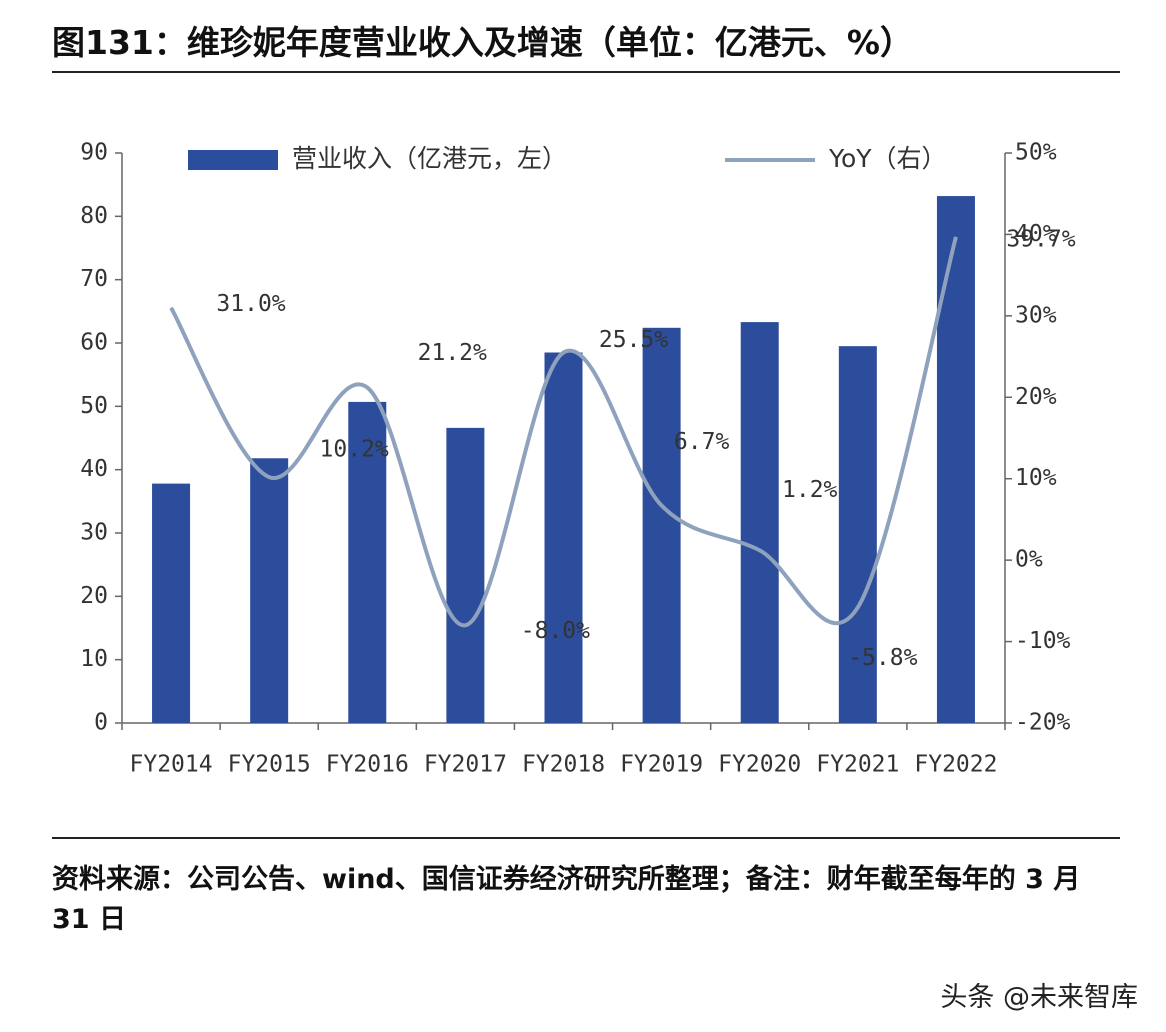 The height and width of the screenshot is (1032, 1166). I want to click on legend-swatch, so click(233, 160).